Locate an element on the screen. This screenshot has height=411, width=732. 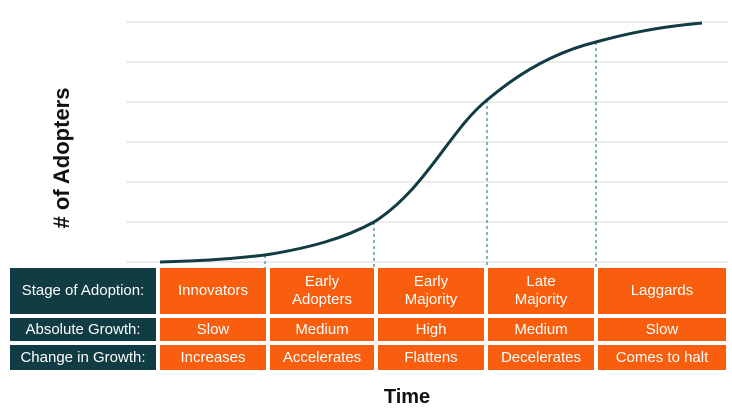
change-early-adopters: Accelerates is located at coordinates (322, 357).